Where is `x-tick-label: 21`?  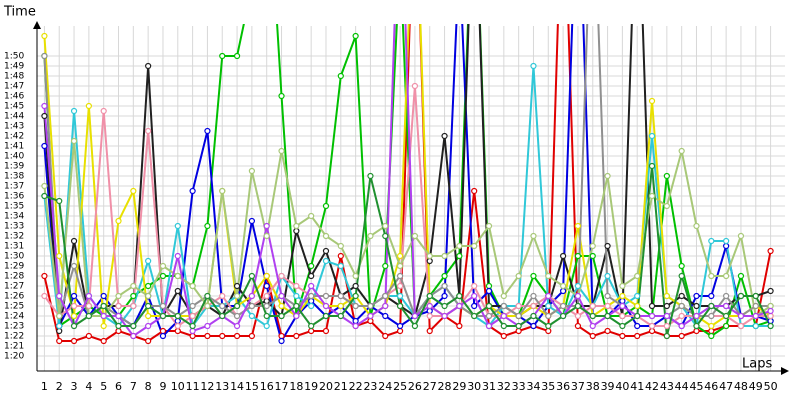
x-tick-label: 21 is located at coordinates (341, 386).